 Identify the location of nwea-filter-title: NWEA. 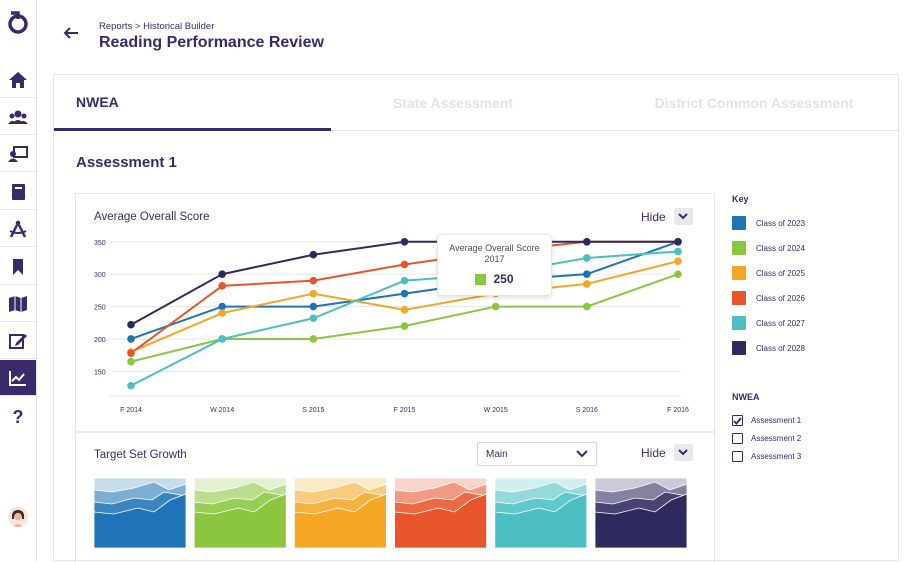
(746, 397).